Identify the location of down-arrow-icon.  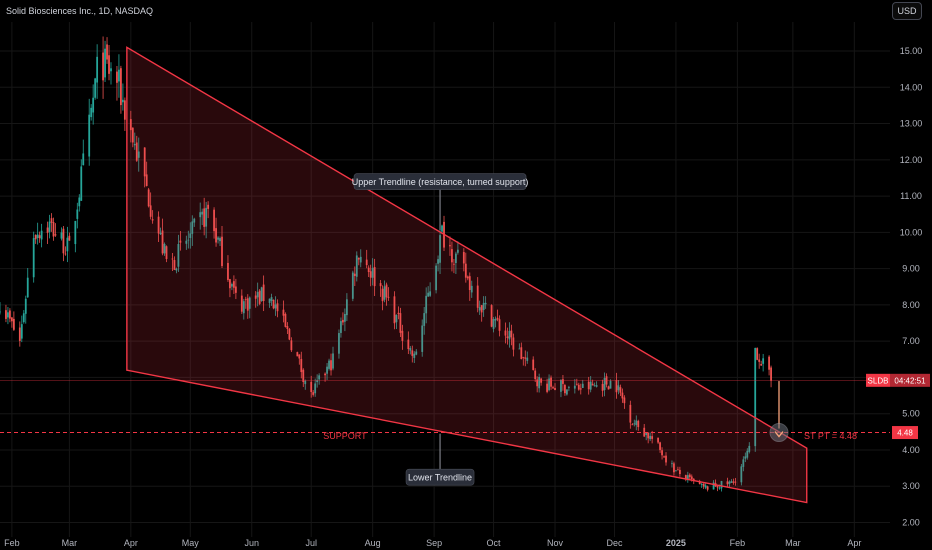
(779, 434).